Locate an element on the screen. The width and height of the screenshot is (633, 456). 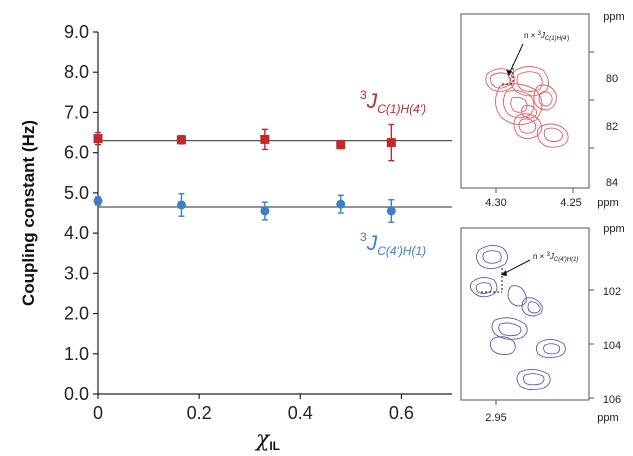
x-tick-label: 0.4 is located at coordinates (300, 413).